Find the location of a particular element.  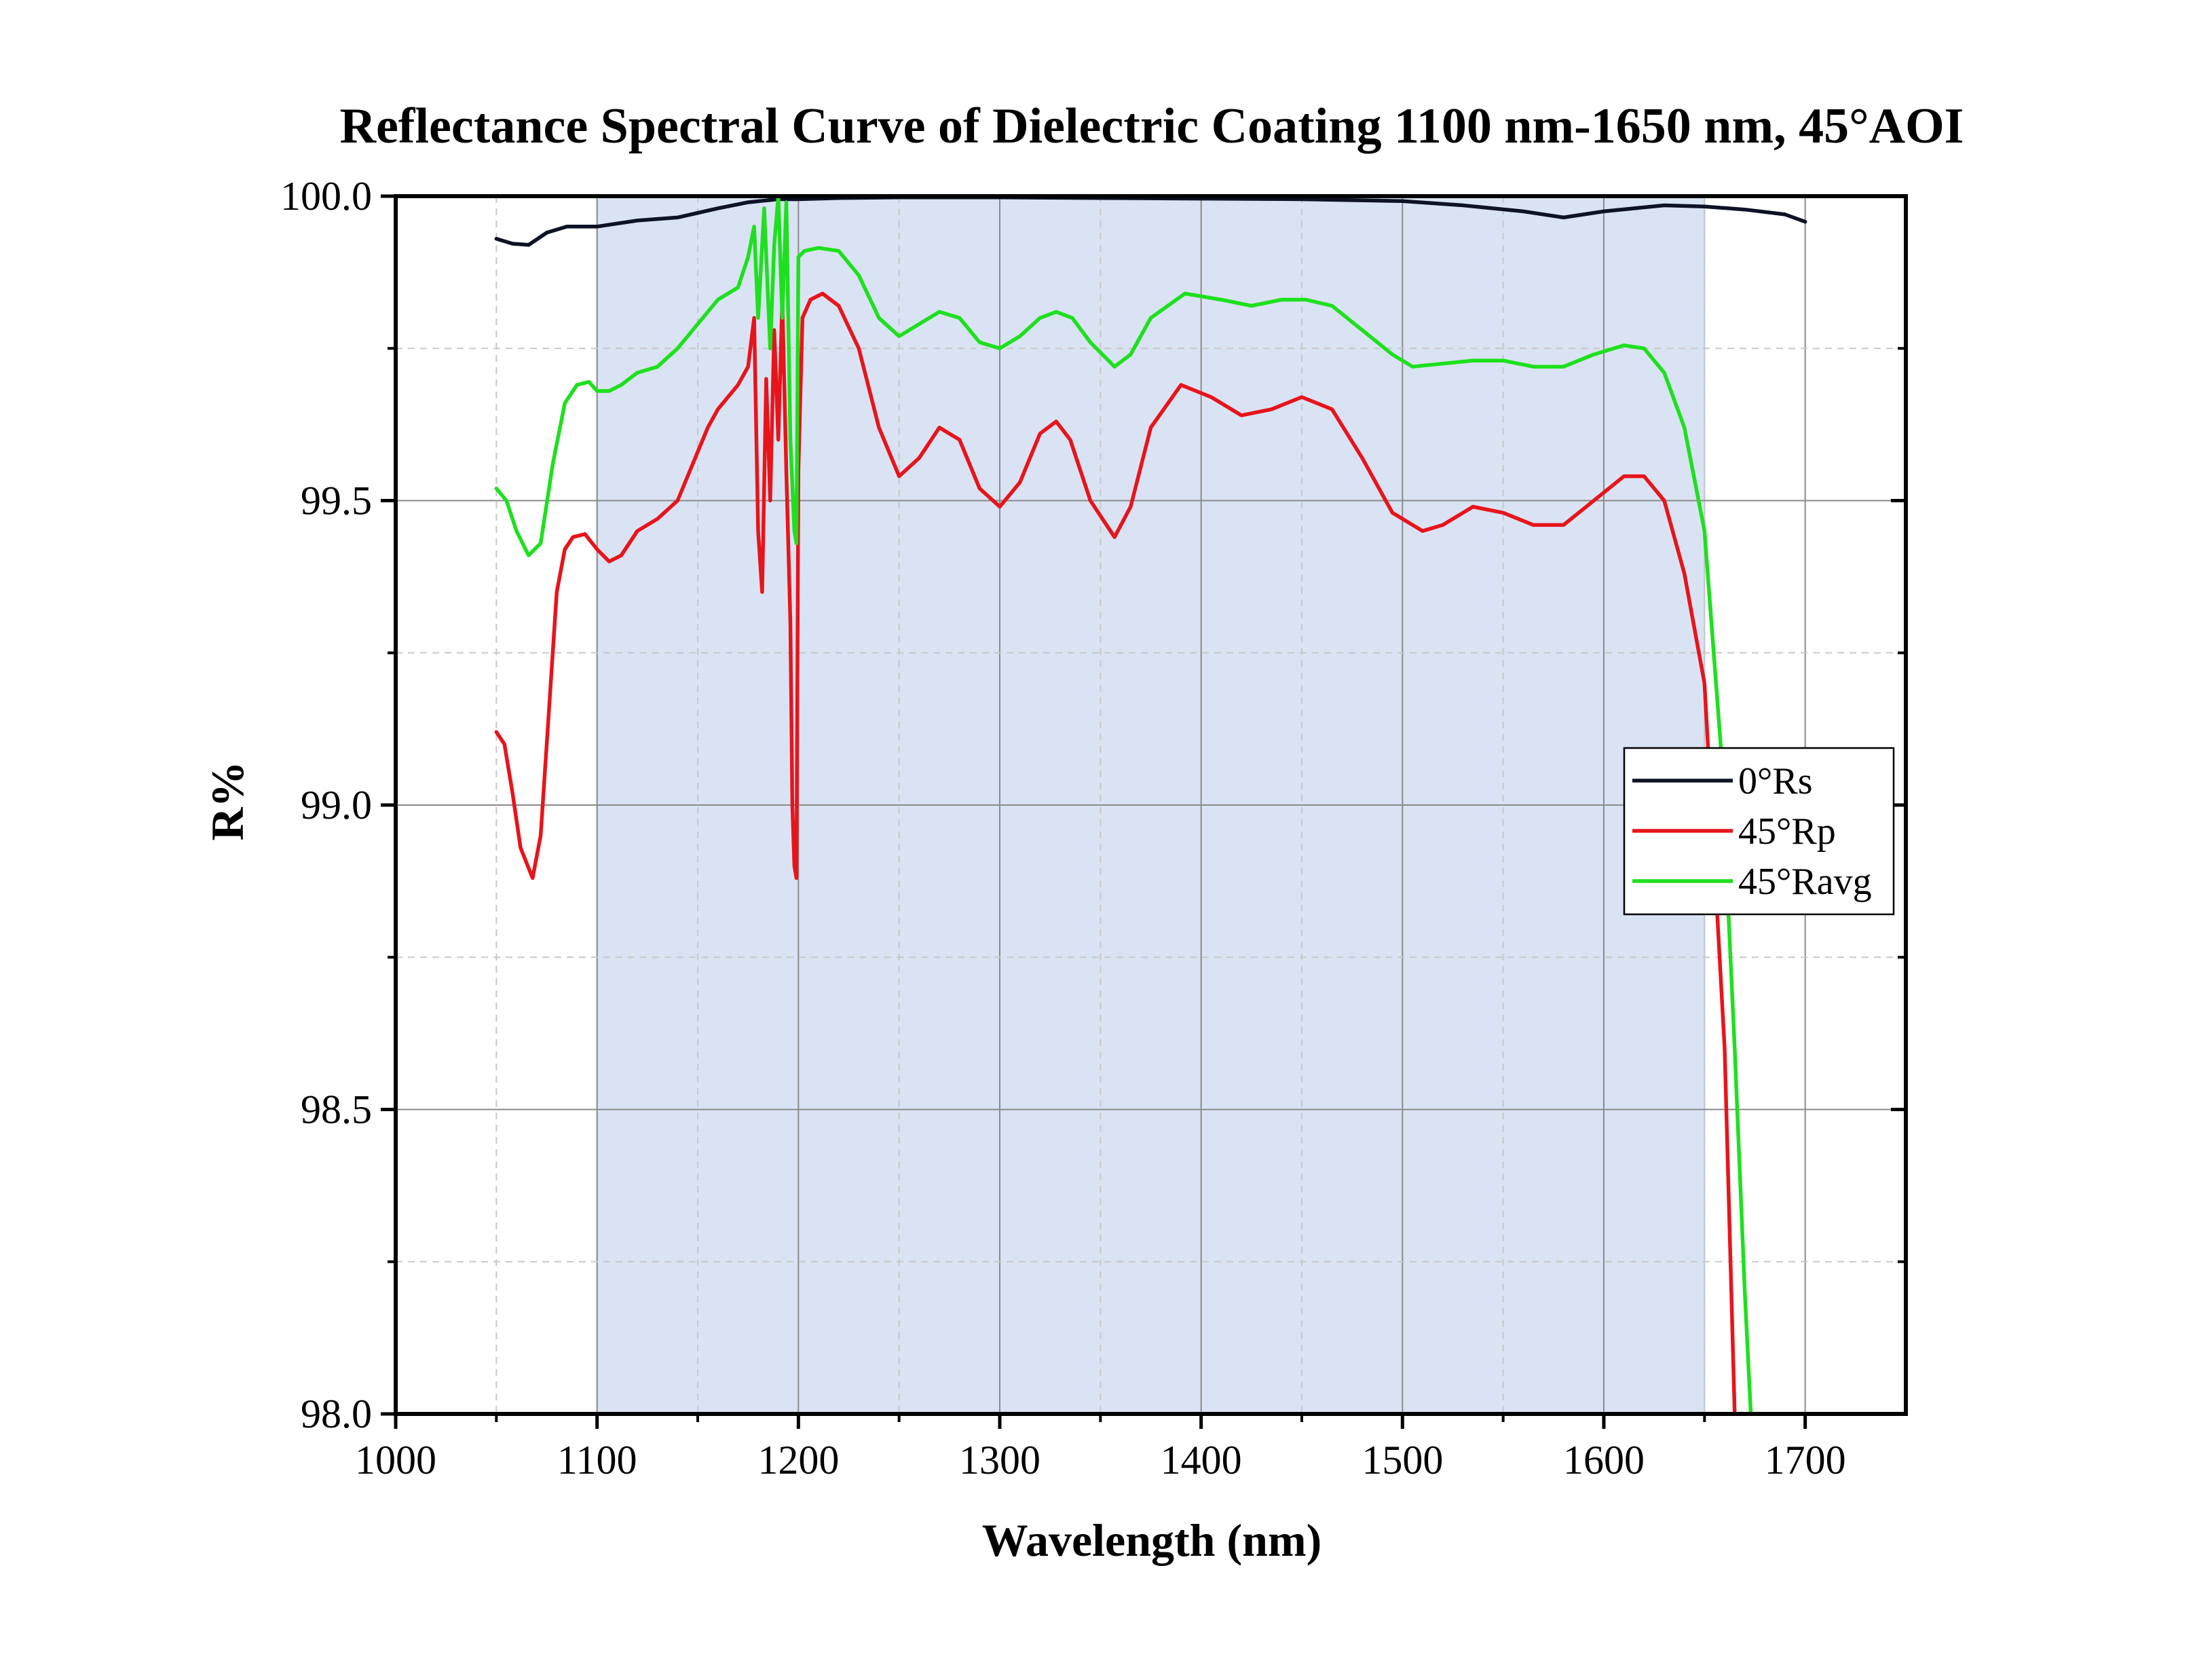

legend: 0°Rs 45°Rp 45°Ravg is located at coordinates (1759, 832).